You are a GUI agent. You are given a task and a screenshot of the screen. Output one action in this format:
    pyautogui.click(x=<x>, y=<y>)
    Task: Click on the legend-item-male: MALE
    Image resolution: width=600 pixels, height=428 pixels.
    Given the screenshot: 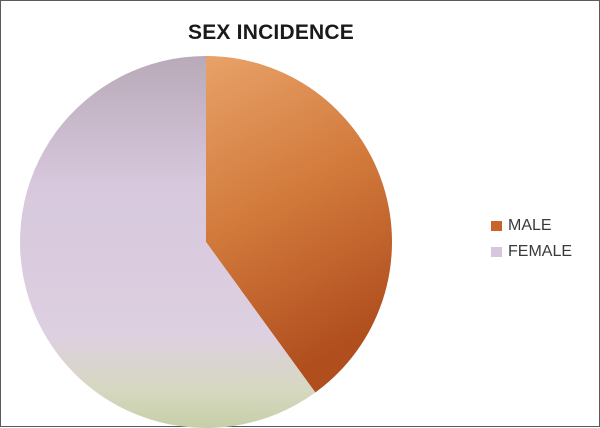 What is the action you would take?
    pyautogui.click(x=531, y=226)
    